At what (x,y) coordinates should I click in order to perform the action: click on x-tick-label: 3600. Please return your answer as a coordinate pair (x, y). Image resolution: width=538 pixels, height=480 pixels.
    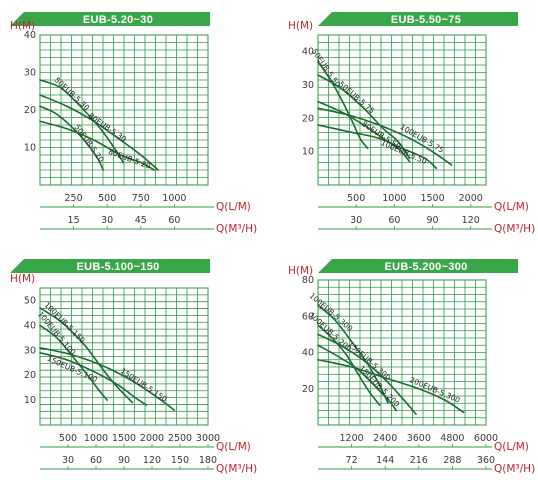
    Looking at the image, I should click on (419, 438).